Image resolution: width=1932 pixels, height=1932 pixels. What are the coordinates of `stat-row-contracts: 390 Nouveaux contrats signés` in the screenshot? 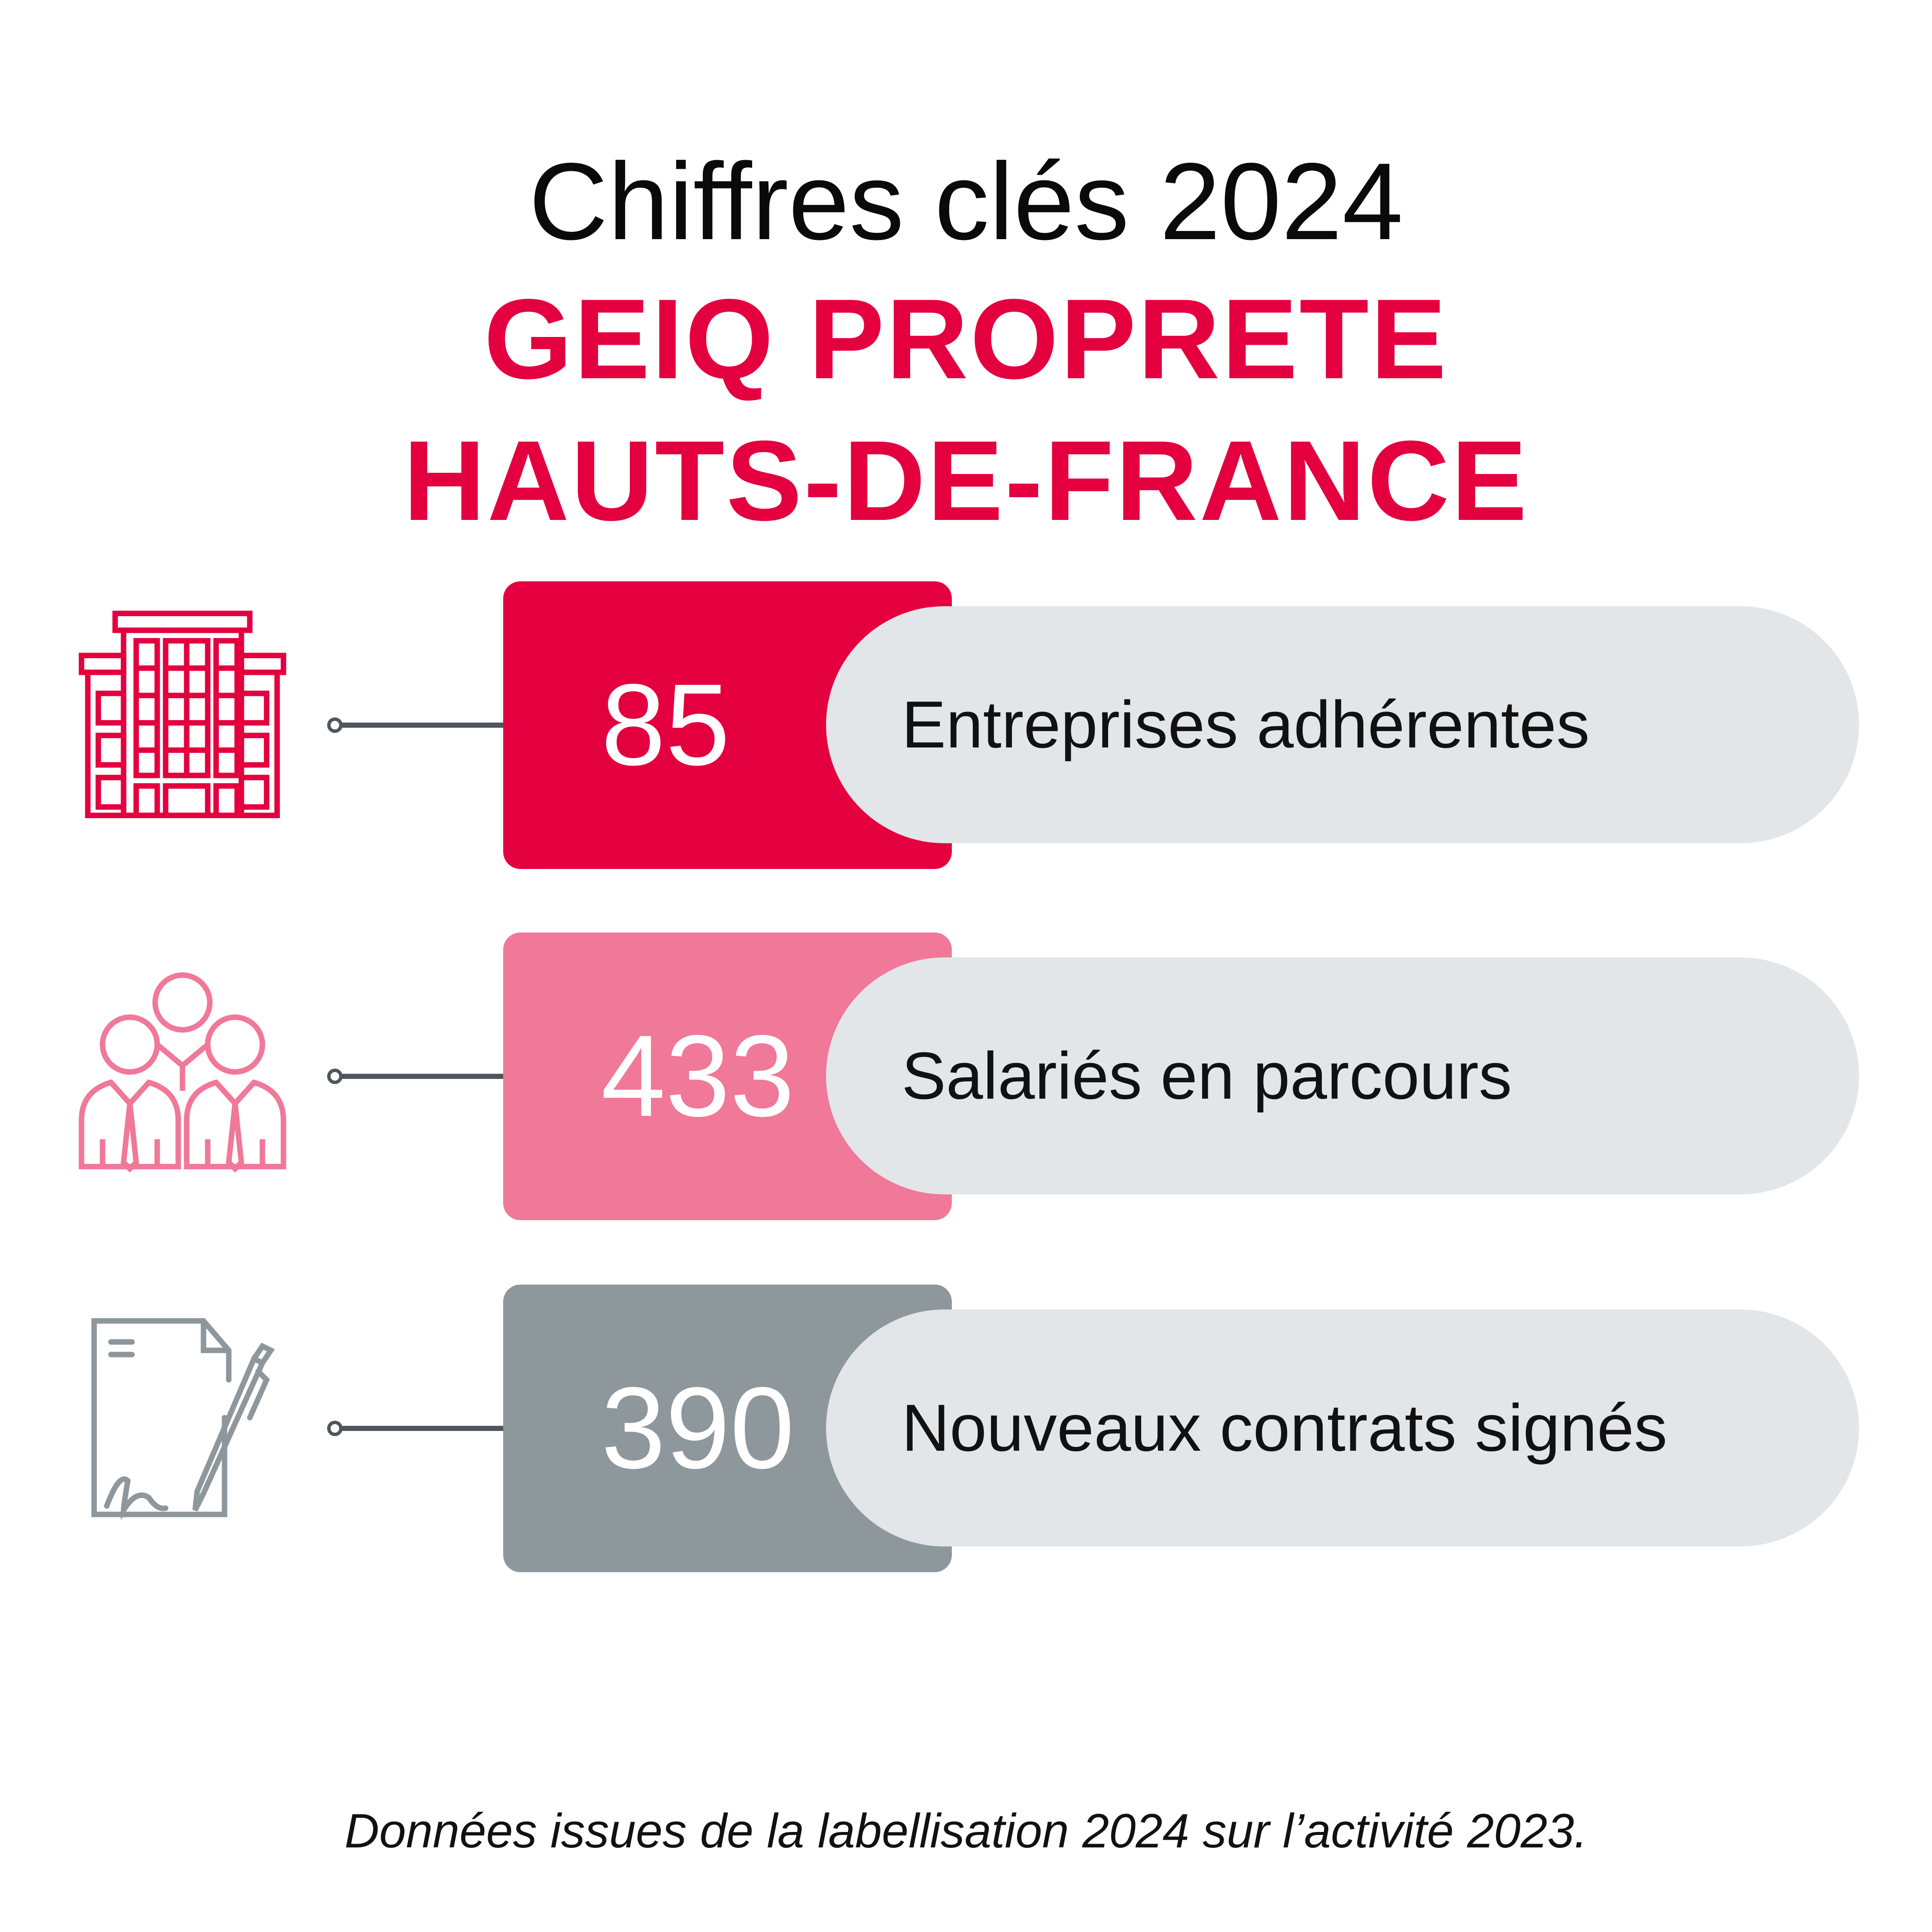 It's located at (966, 1429).